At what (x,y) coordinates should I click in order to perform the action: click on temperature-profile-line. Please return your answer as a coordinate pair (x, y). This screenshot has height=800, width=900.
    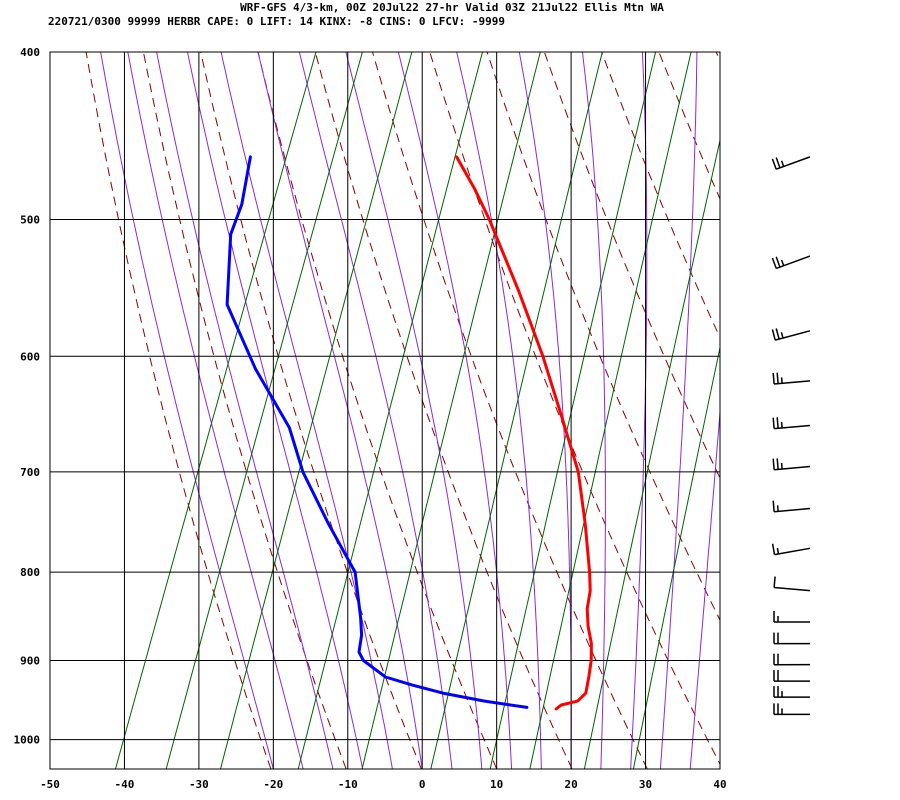
    Looking at the image, I should click on (524, 433).